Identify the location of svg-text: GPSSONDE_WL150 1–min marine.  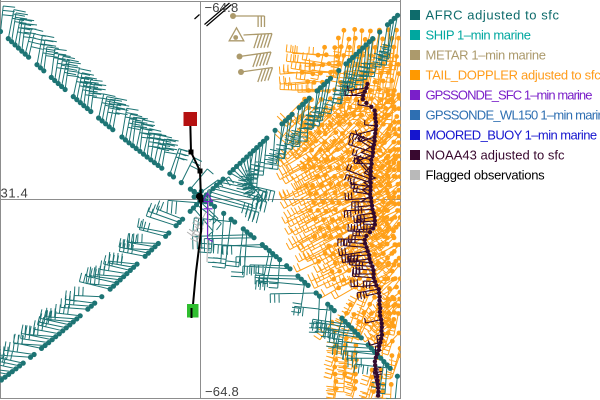
(513, 115).